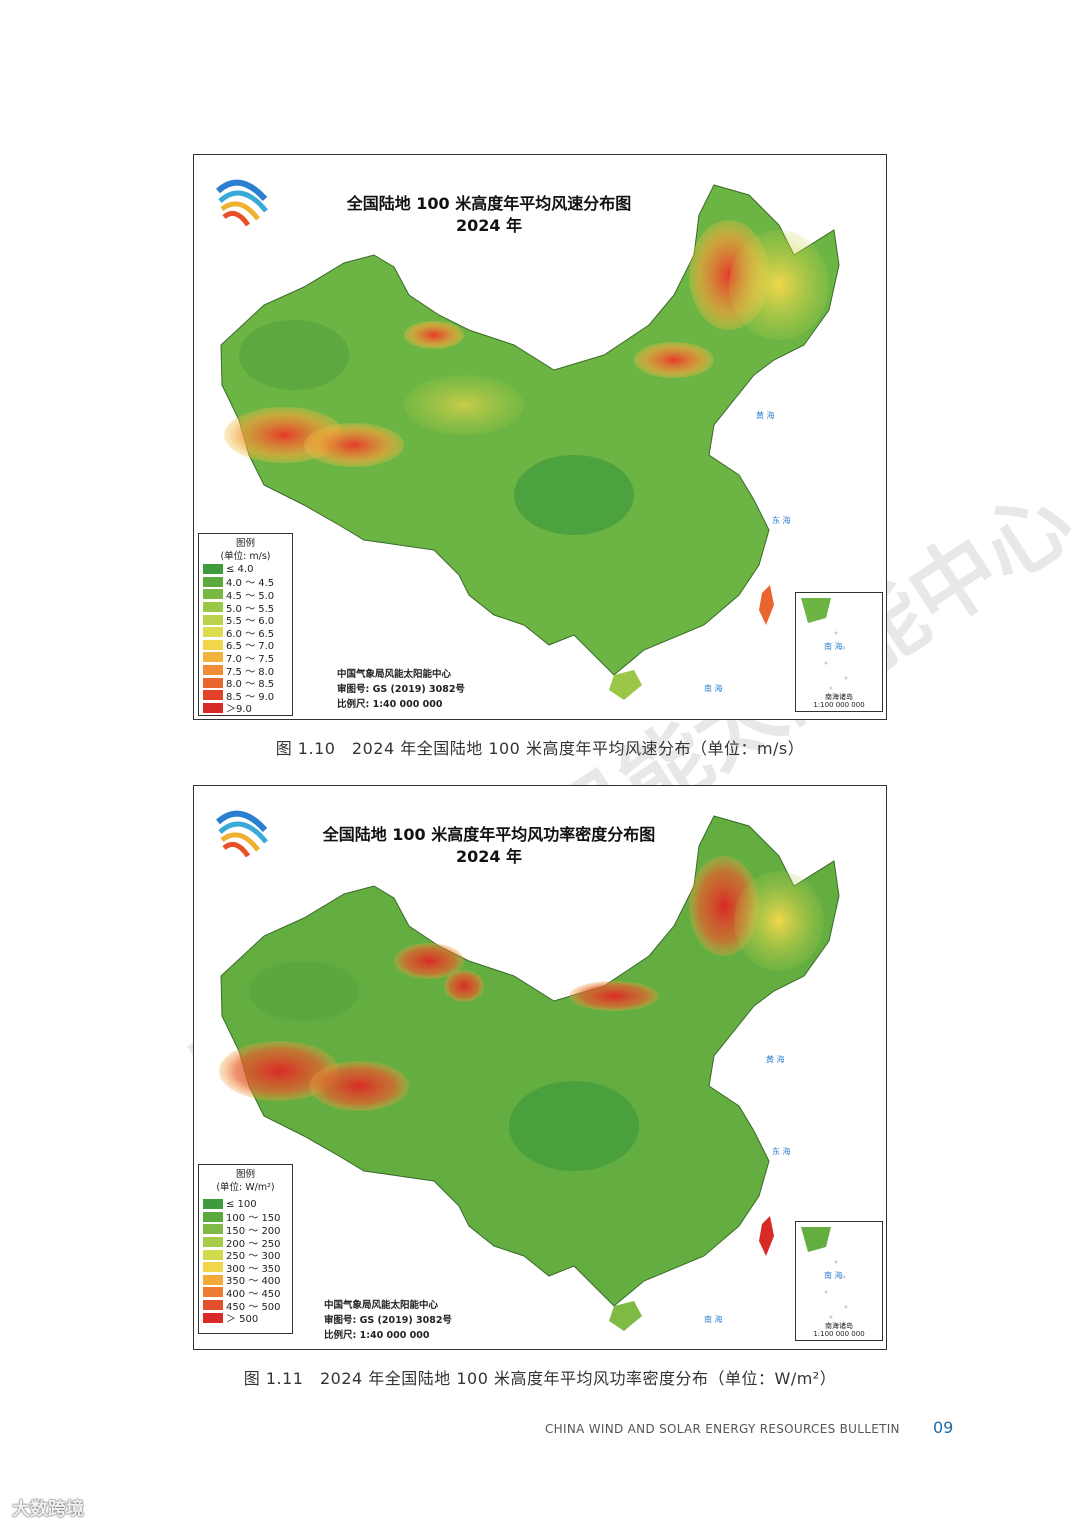 This screenshot has width=1080, height=1528. I want to click on figure-caption-1-10: 图 1.10 2024 年全国陆地 100 米高度年平均风速分布（单位：m/s）, so click(540, 748).